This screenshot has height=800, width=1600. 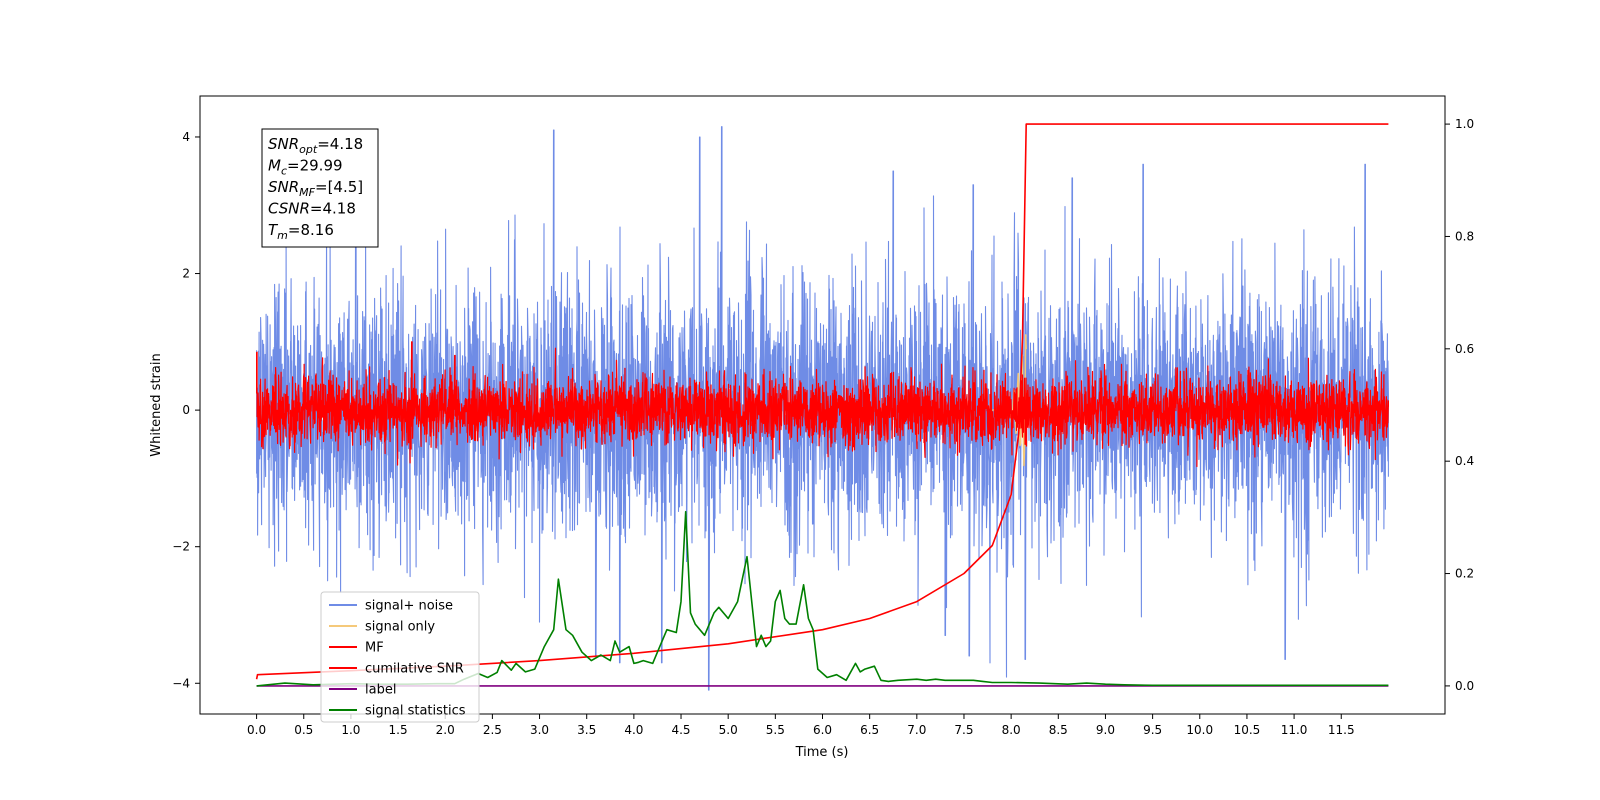 I want to click on annotation-value: =[4.5], so click(x=339, y=187).